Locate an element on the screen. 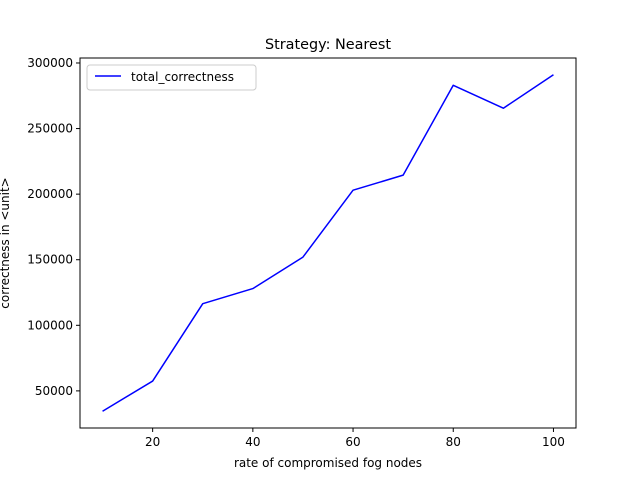  y-tick-label: 200000 is located at coordinates (50, 194).